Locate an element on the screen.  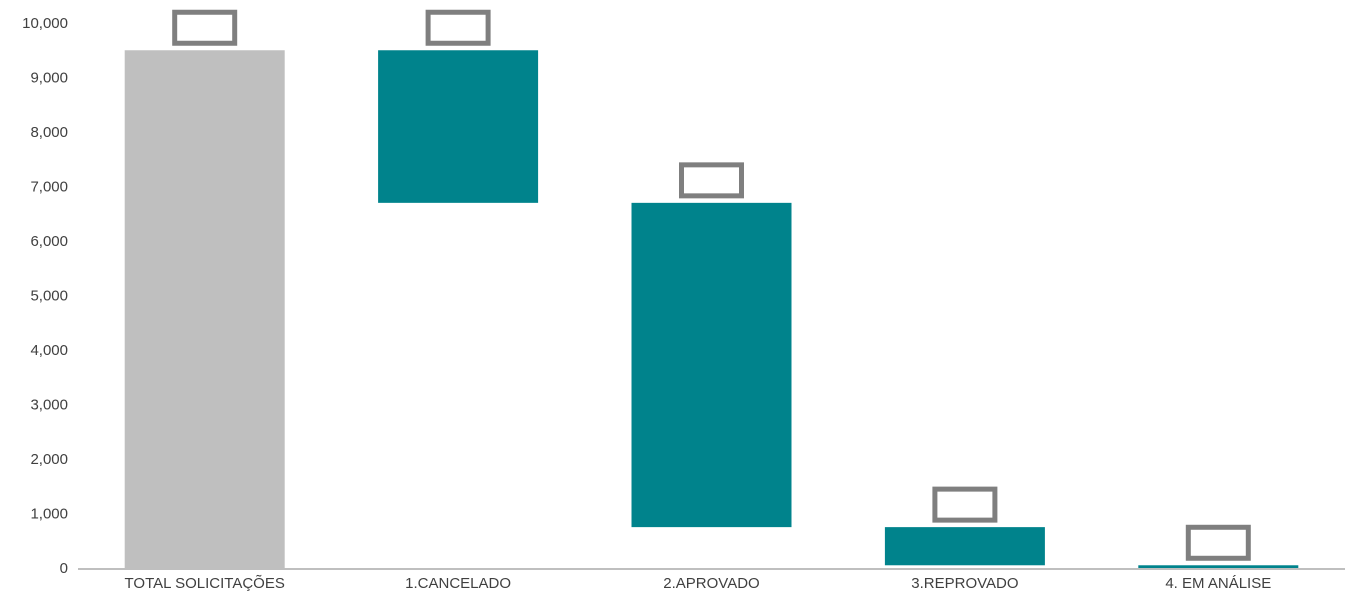
y-tick-label: 1,000 is located at coordinates (49, 514).